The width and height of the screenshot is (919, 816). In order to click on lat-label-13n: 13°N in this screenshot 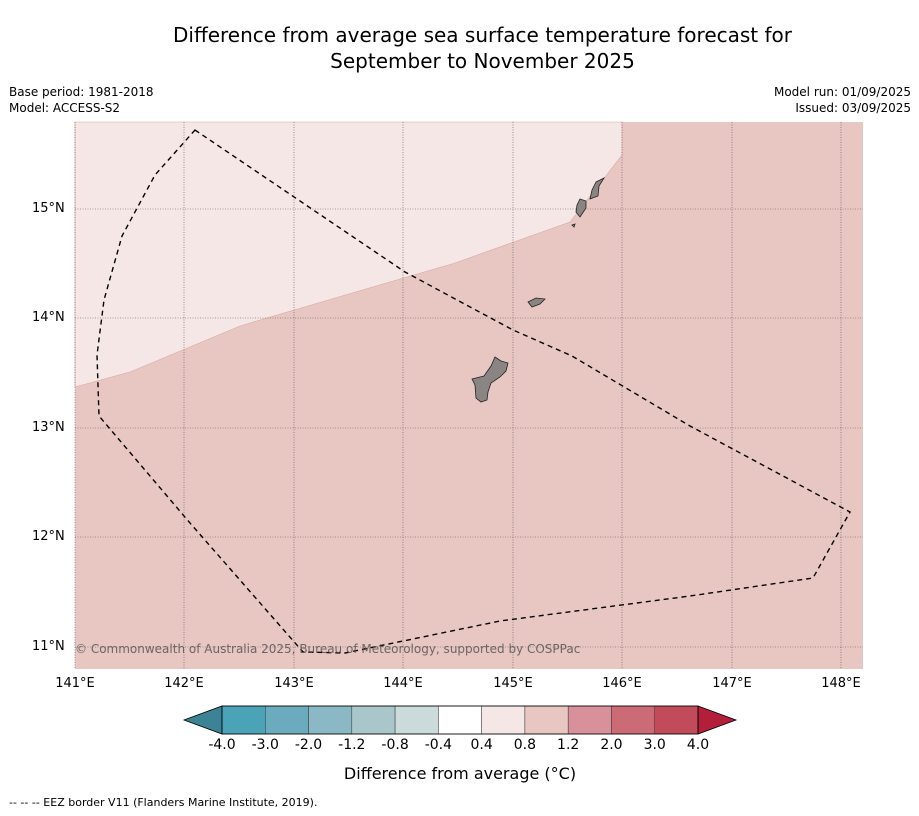, I will do `click(48, 427)`.